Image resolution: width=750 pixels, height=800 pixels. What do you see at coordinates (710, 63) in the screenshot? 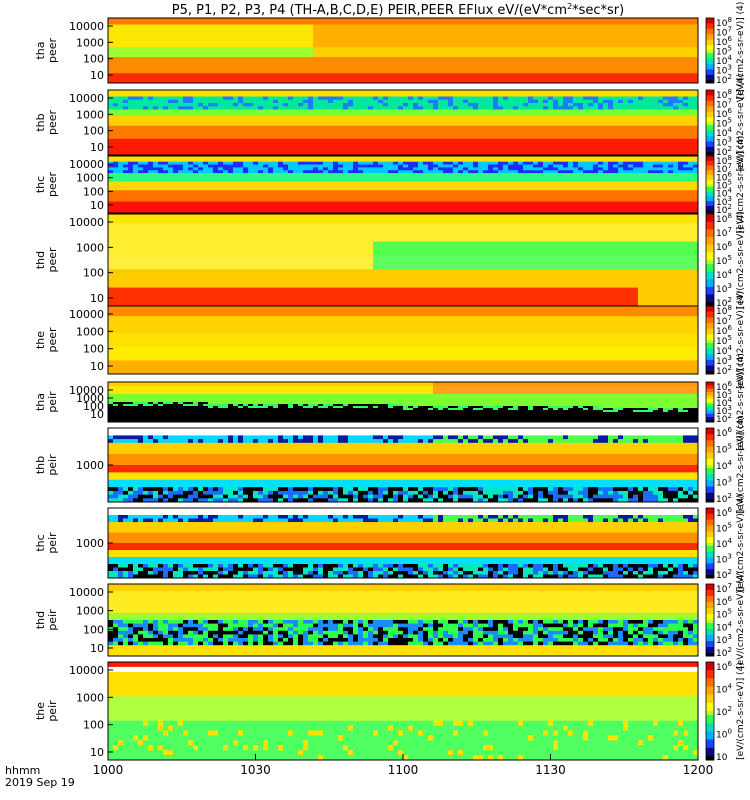
I see `colorbar-segment` at bounding box center [710, 63].